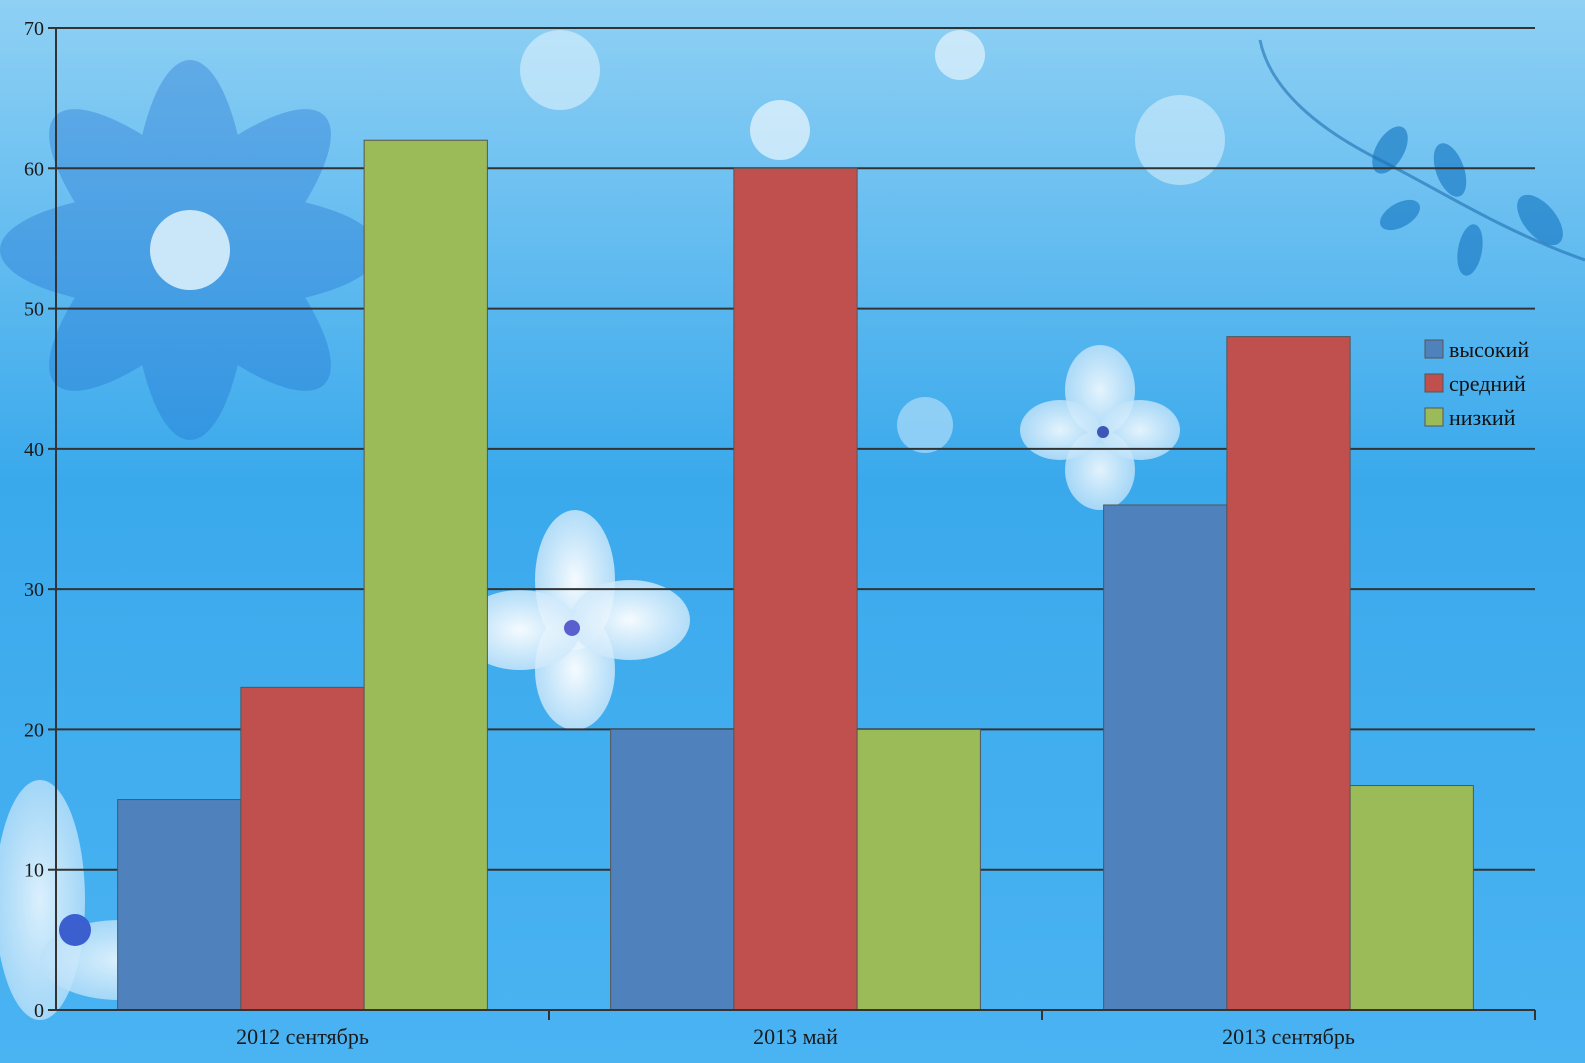 The image size is (1585, 1063). Describe the element at coordinates (34, 871) in the screenshot. I see `y-tick-label: 10` at that location.